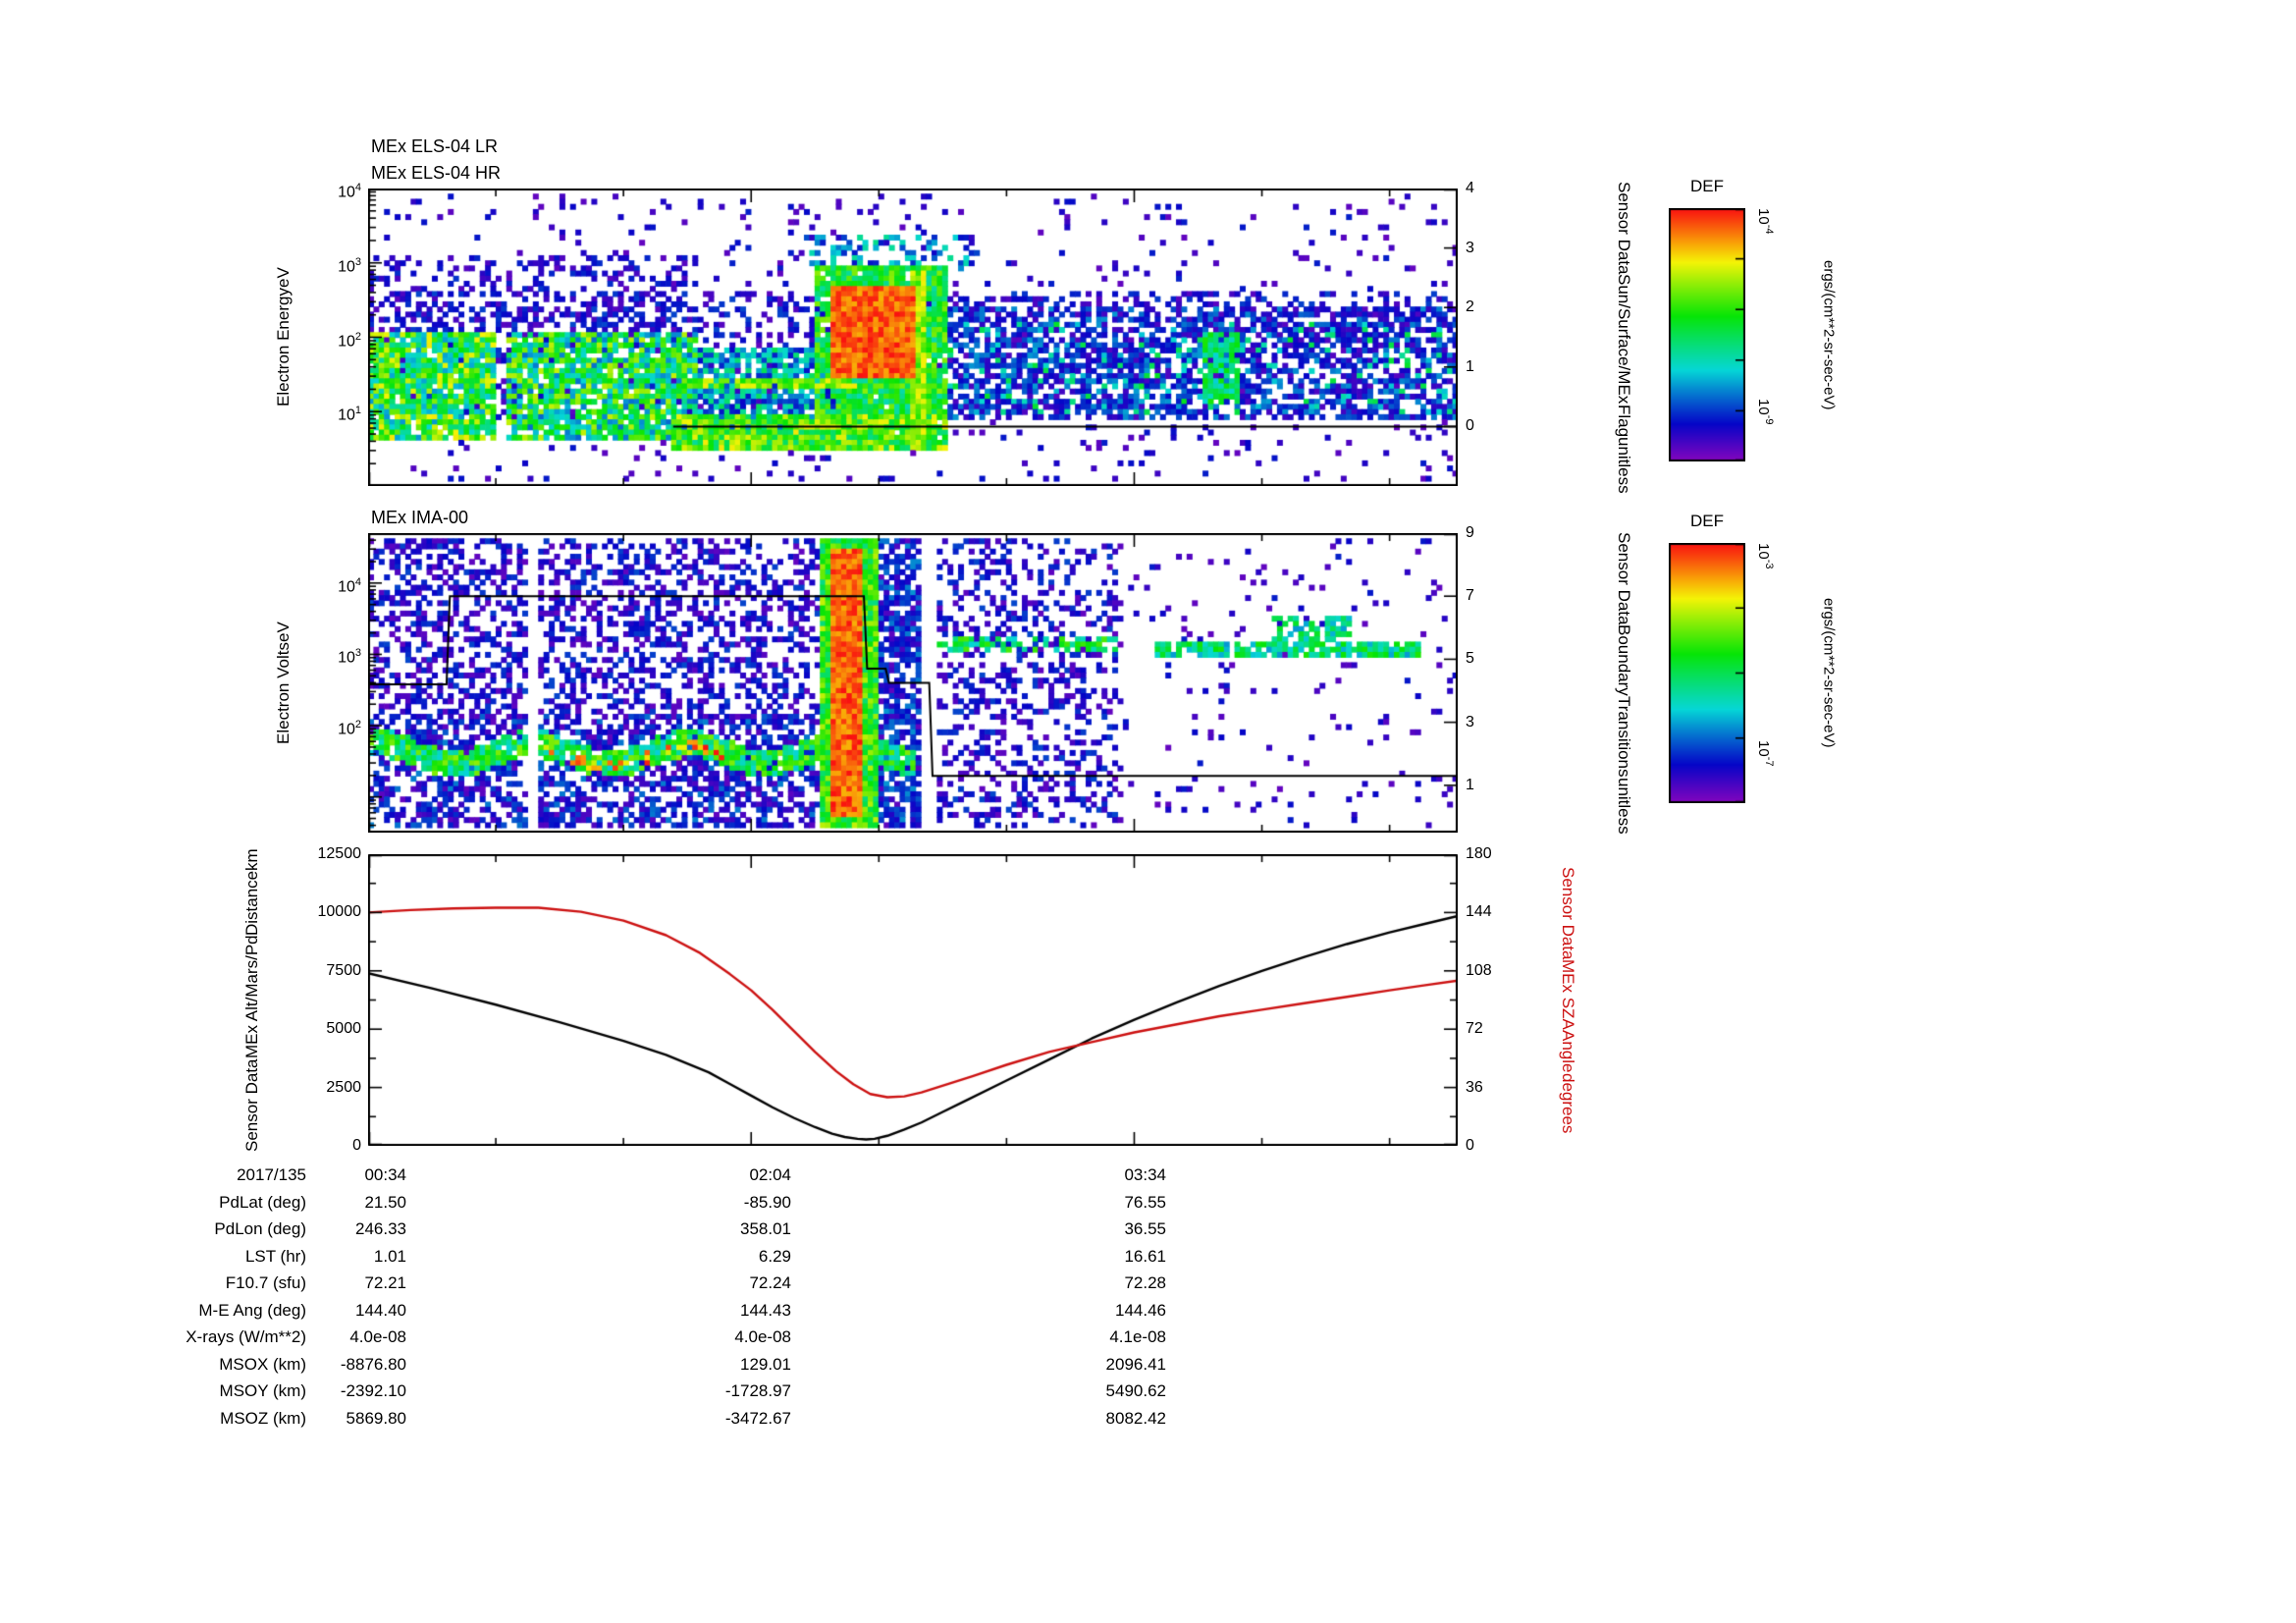  What do you see at coordinates (1707, 521) in the screenshot?
I see `colorbar2-title: DEF` at bounding box center [1707, 521].